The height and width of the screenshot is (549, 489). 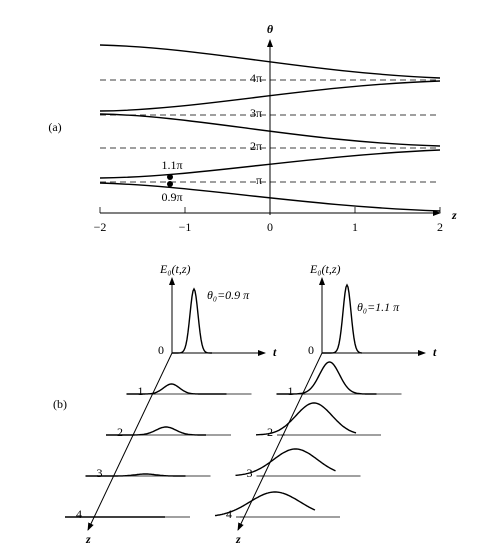 What do you see at coordinates (60, 404) in the screenshot?
I see `panel-label: (b)` at bounding box center [60, 404].